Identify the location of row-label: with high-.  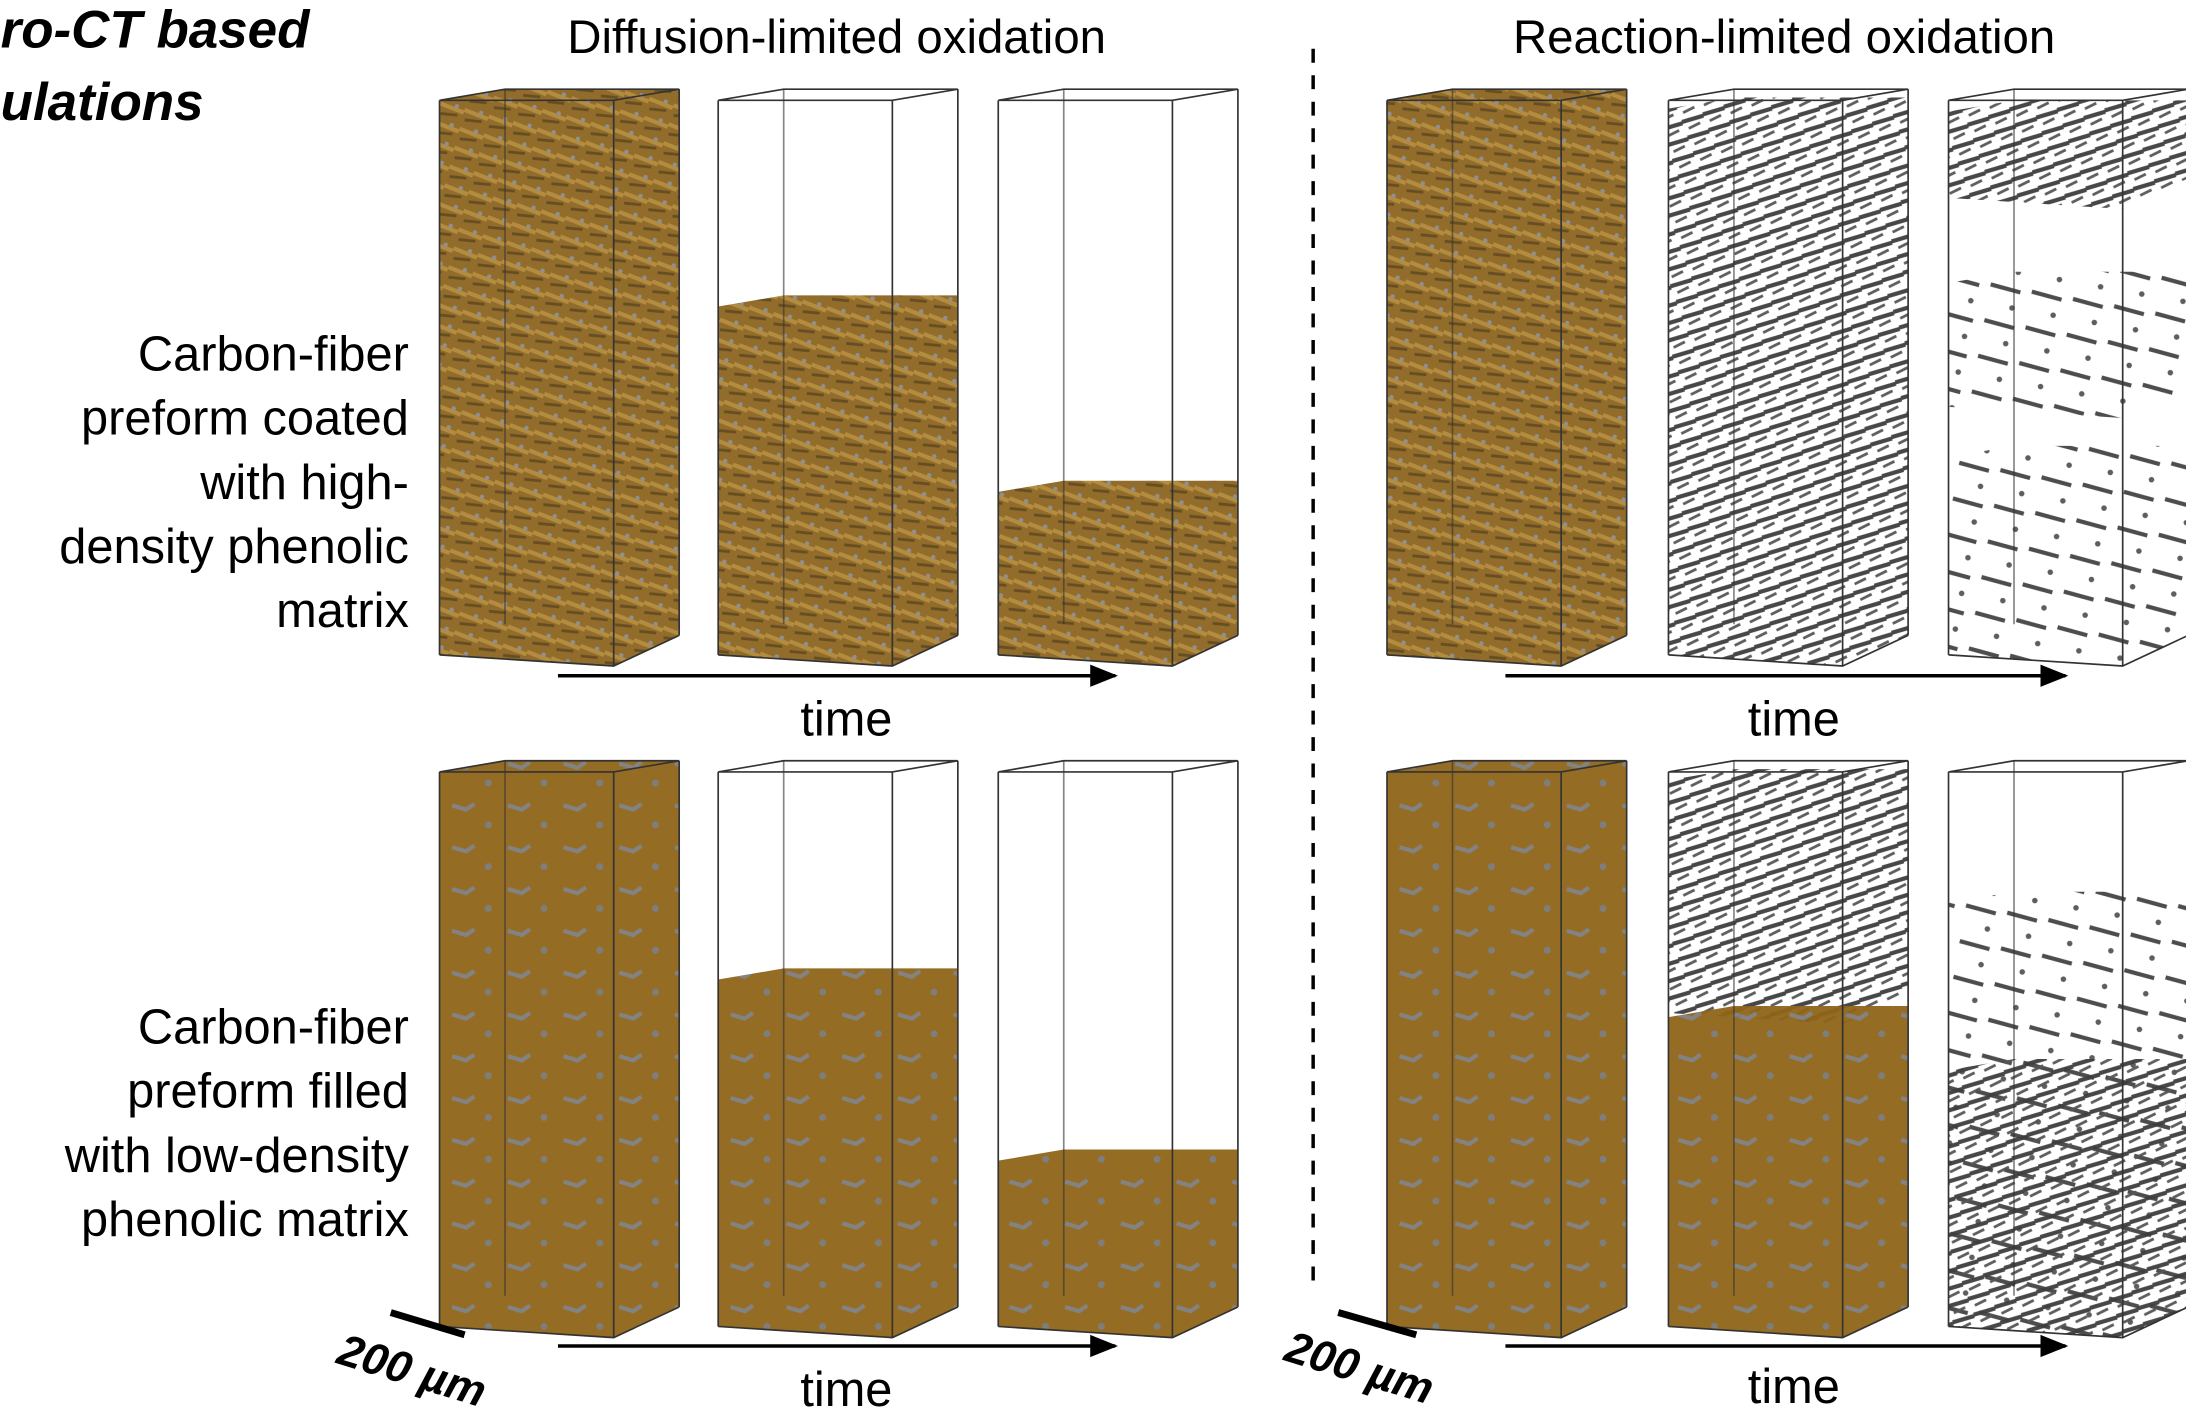
(304, 483).